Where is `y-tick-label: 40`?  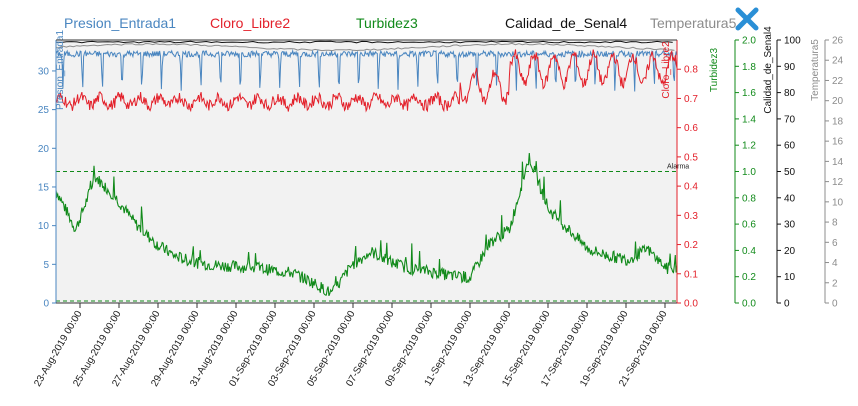 y-tick-label: 40 is located at coordinates (790, 198).